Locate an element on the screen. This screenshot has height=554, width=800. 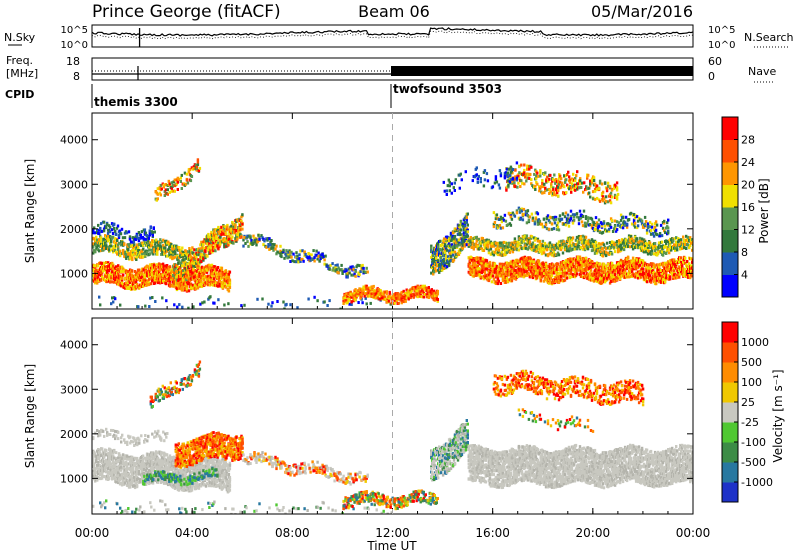
frequency-panel: Freq. [MHz] 18 8 60 0 Nave is located at coordinates (391, 68).